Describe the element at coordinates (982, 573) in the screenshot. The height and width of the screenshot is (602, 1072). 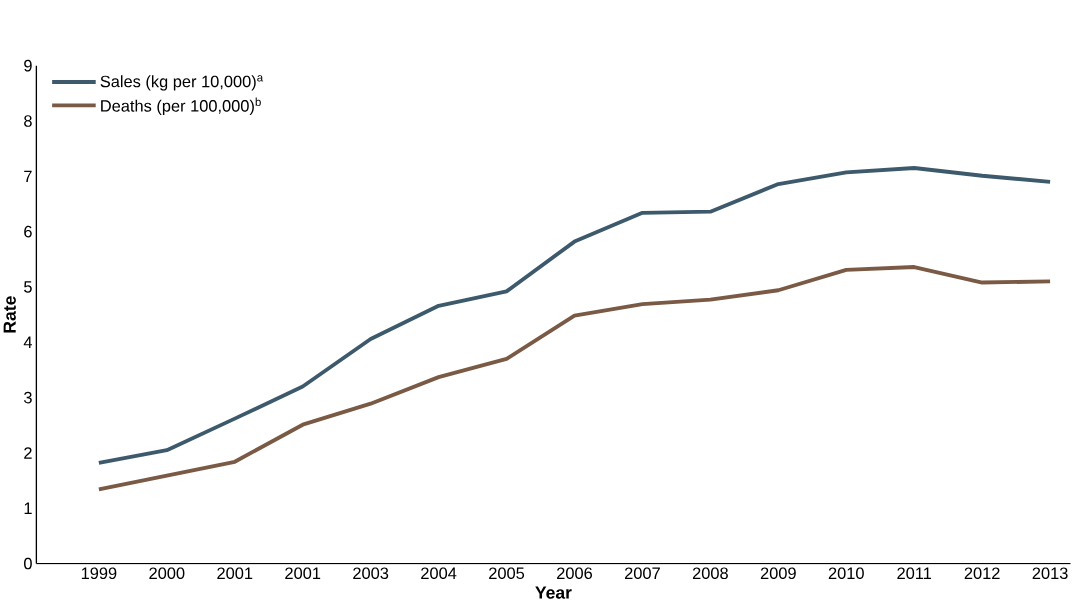
I see `x-tick-label: 2012` at that location.